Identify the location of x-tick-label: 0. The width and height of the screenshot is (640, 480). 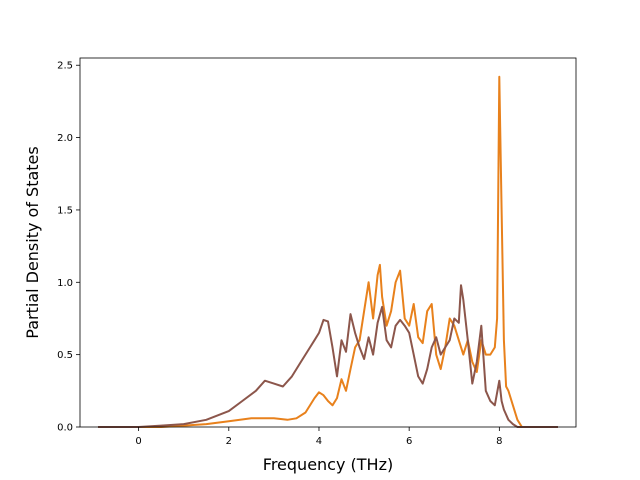
(138, 441).